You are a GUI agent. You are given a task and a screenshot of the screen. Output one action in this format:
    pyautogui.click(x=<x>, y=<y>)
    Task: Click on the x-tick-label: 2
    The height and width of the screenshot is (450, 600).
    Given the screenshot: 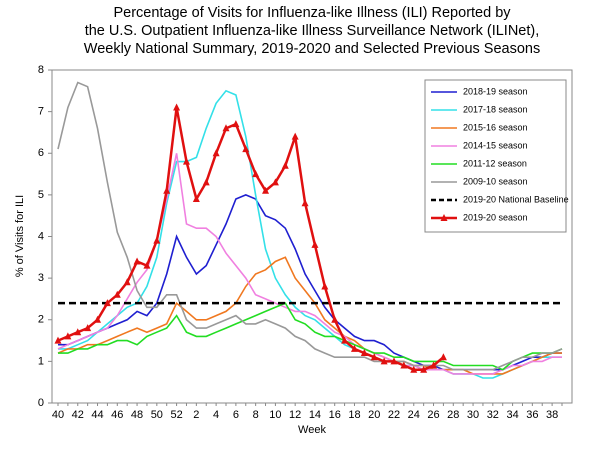 What is the action you would take?
    pyautogui.click(x=196, y=415)
    